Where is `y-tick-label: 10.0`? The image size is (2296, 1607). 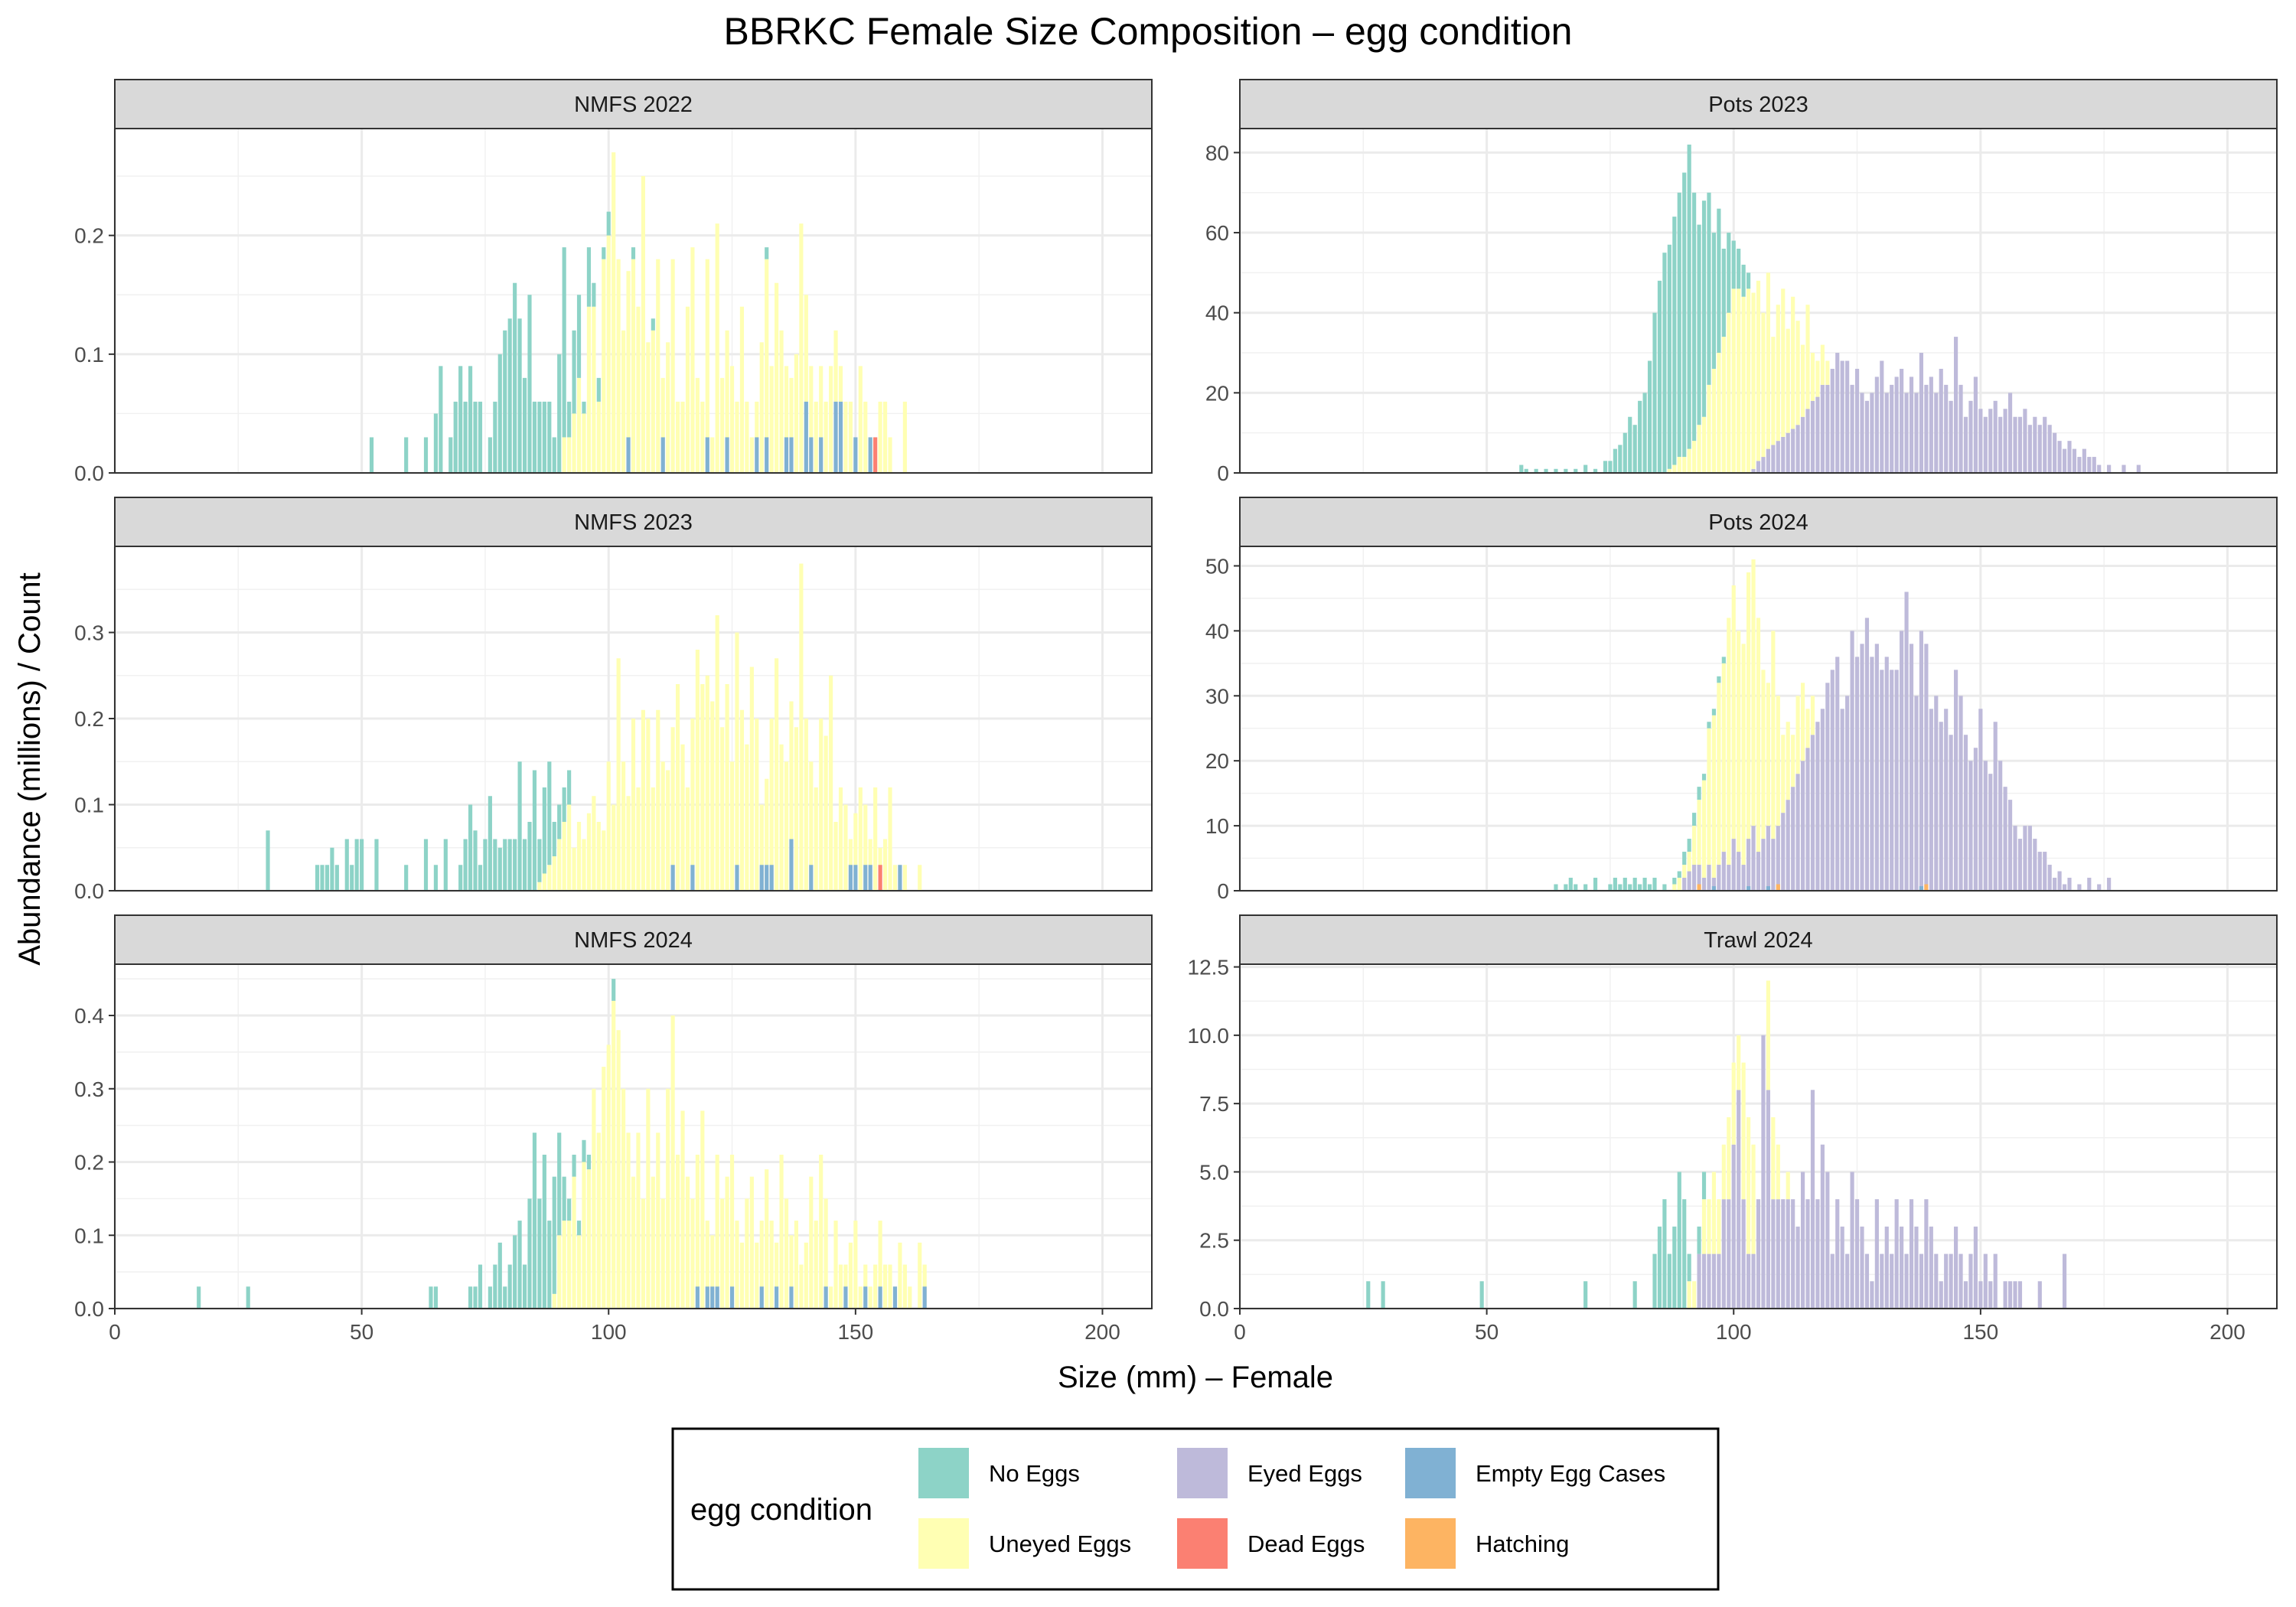 y-tick-label: 10.0 is located at coordinates (1209, 1036).